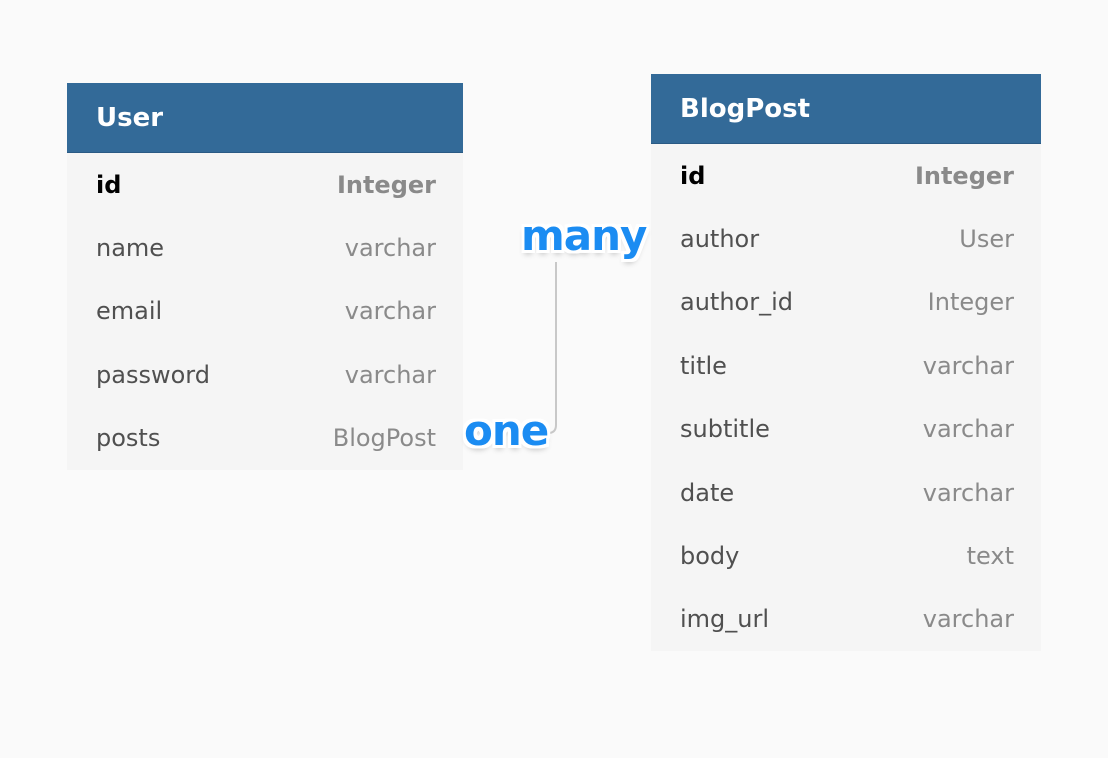 Image resolution: width=1108 pixels, height=758 pixels. Describe the element at coordinates (265, 438) in the screenshot. I see `table-row: posts BlogPost` at that location.